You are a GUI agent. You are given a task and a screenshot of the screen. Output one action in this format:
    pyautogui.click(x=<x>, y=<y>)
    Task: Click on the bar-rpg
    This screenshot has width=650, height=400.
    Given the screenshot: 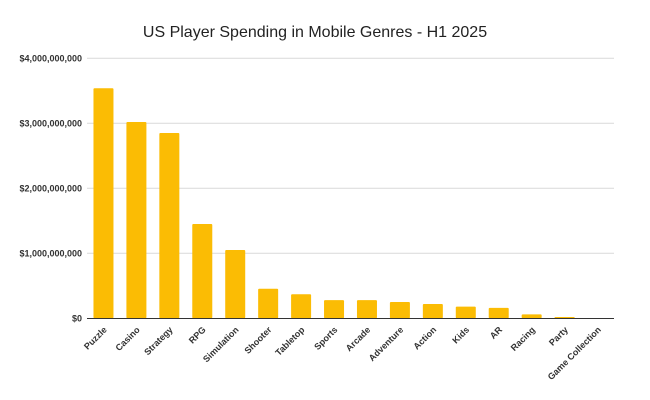 What is the action you would take?
    pyautogui.click(x=202, y=271)
    